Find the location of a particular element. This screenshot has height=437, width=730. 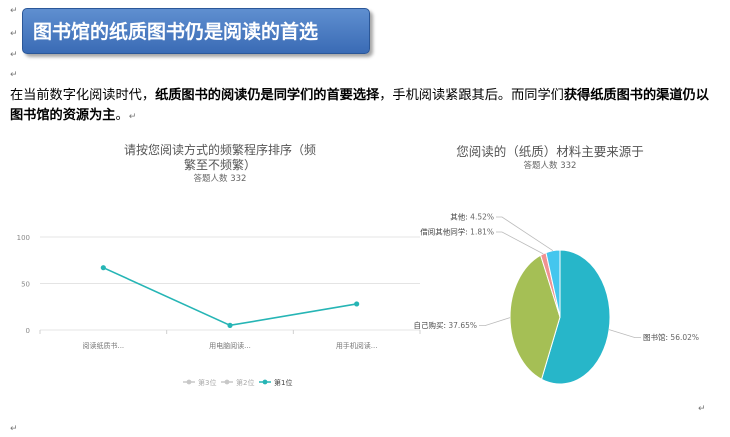

y-tick-label: 50 is located at coordinates (25, 285).